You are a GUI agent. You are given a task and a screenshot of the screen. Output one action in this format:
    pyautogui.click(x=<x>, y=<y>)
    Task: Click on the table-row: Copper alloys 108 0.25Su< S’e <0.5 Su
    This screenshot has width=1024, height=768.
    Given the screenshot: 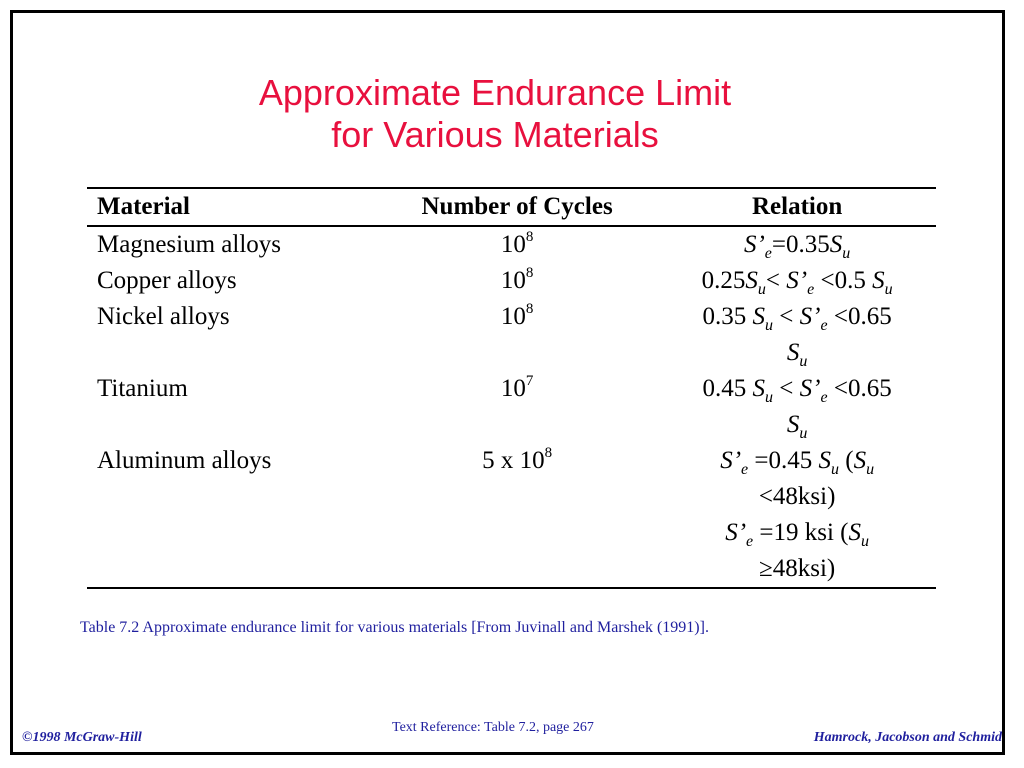 What is the action you would take?
    pyautogui.click(x=511, y=281)
    